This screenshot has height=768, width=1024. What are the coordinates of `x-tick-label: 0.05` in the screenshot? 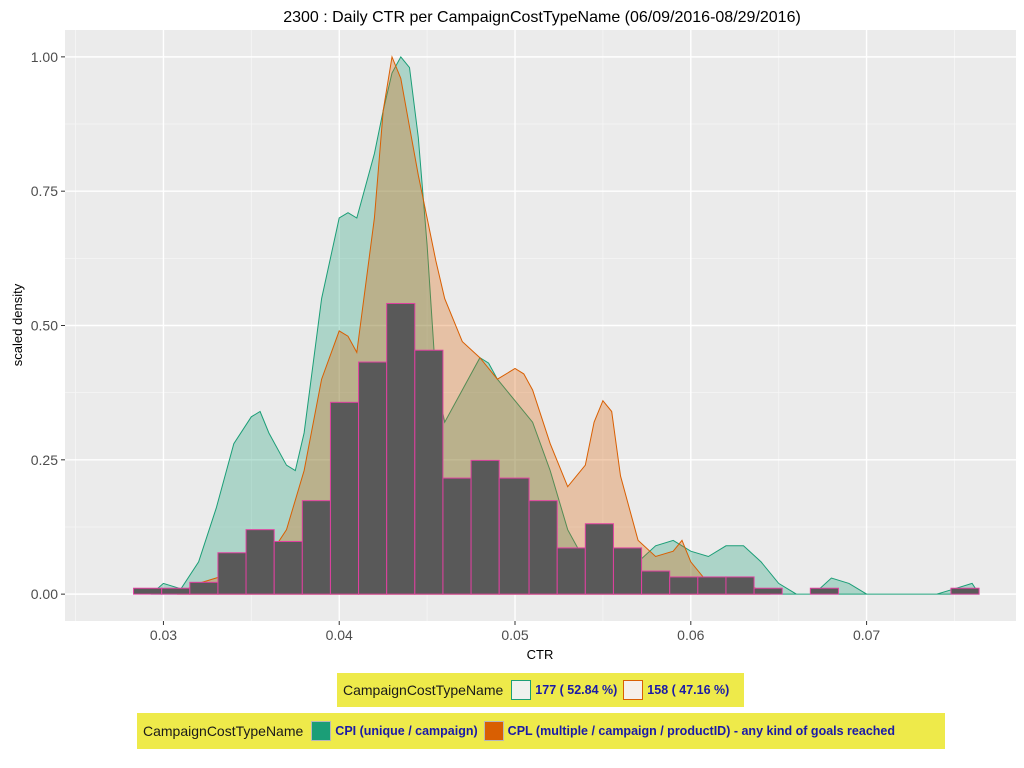 It's located at (514, 635).